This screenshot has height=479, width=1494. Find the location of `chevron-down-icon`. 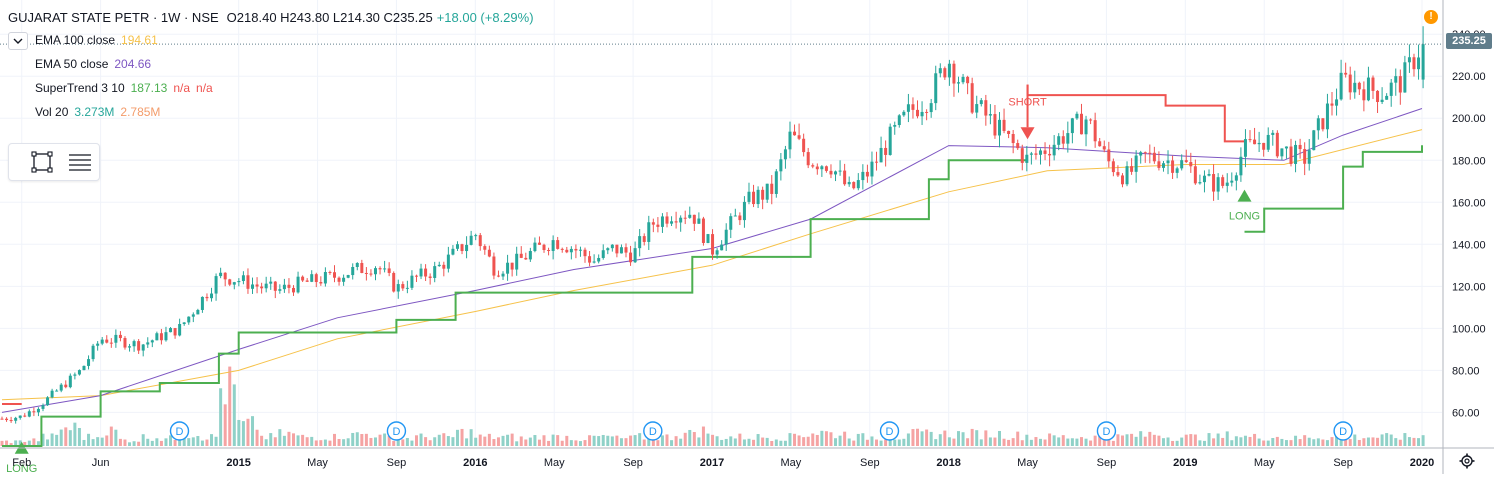

chevron-down-icon is located at coordinates (18, 41).